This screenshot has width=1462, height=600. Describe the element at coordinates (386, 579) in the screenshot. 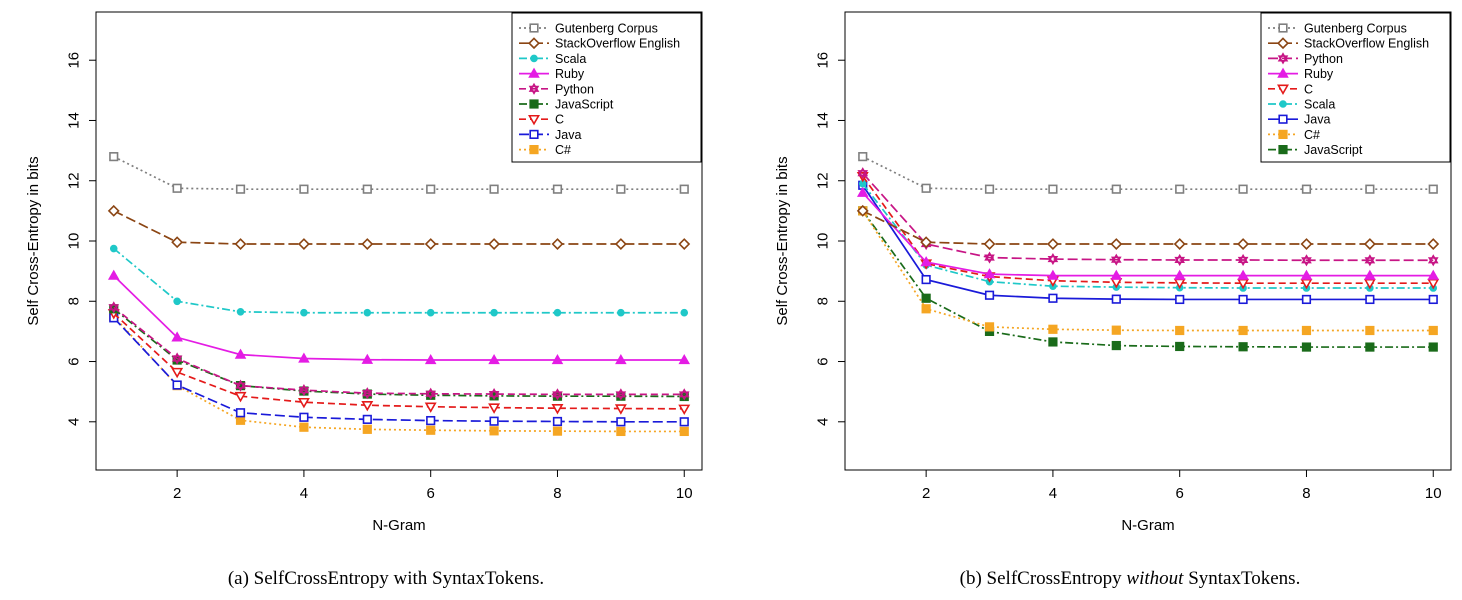

I see `caption-a: (a) SelfCrossEntropy with SyntaxTokens.` at that location.